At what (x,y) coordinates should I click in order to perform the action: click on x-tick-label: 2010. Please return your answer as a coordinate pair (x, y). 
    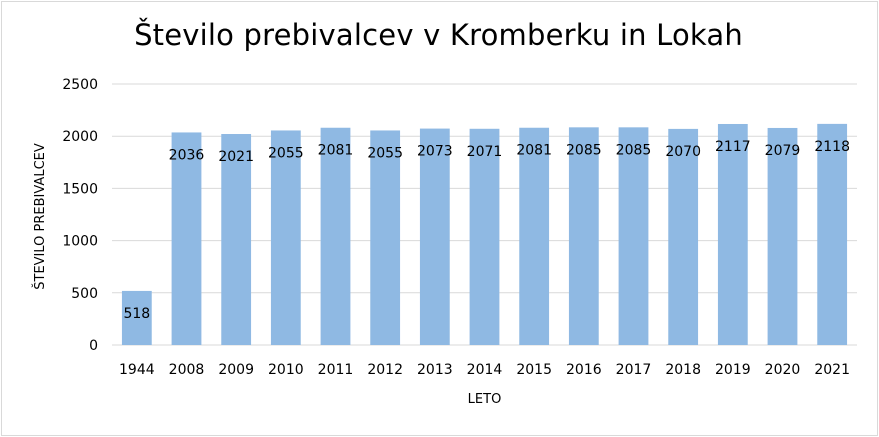
    Looking at the image, I should click on (286, 370).